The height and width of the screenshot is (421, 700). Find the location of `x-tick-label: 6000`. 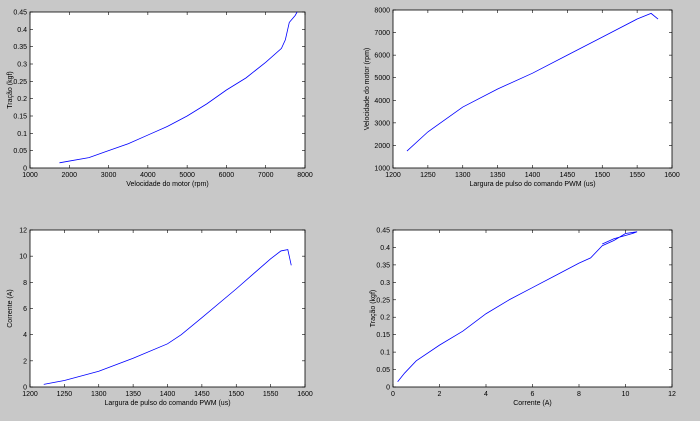

x-tick-label: 6000 is located at coordinates (227, 175).